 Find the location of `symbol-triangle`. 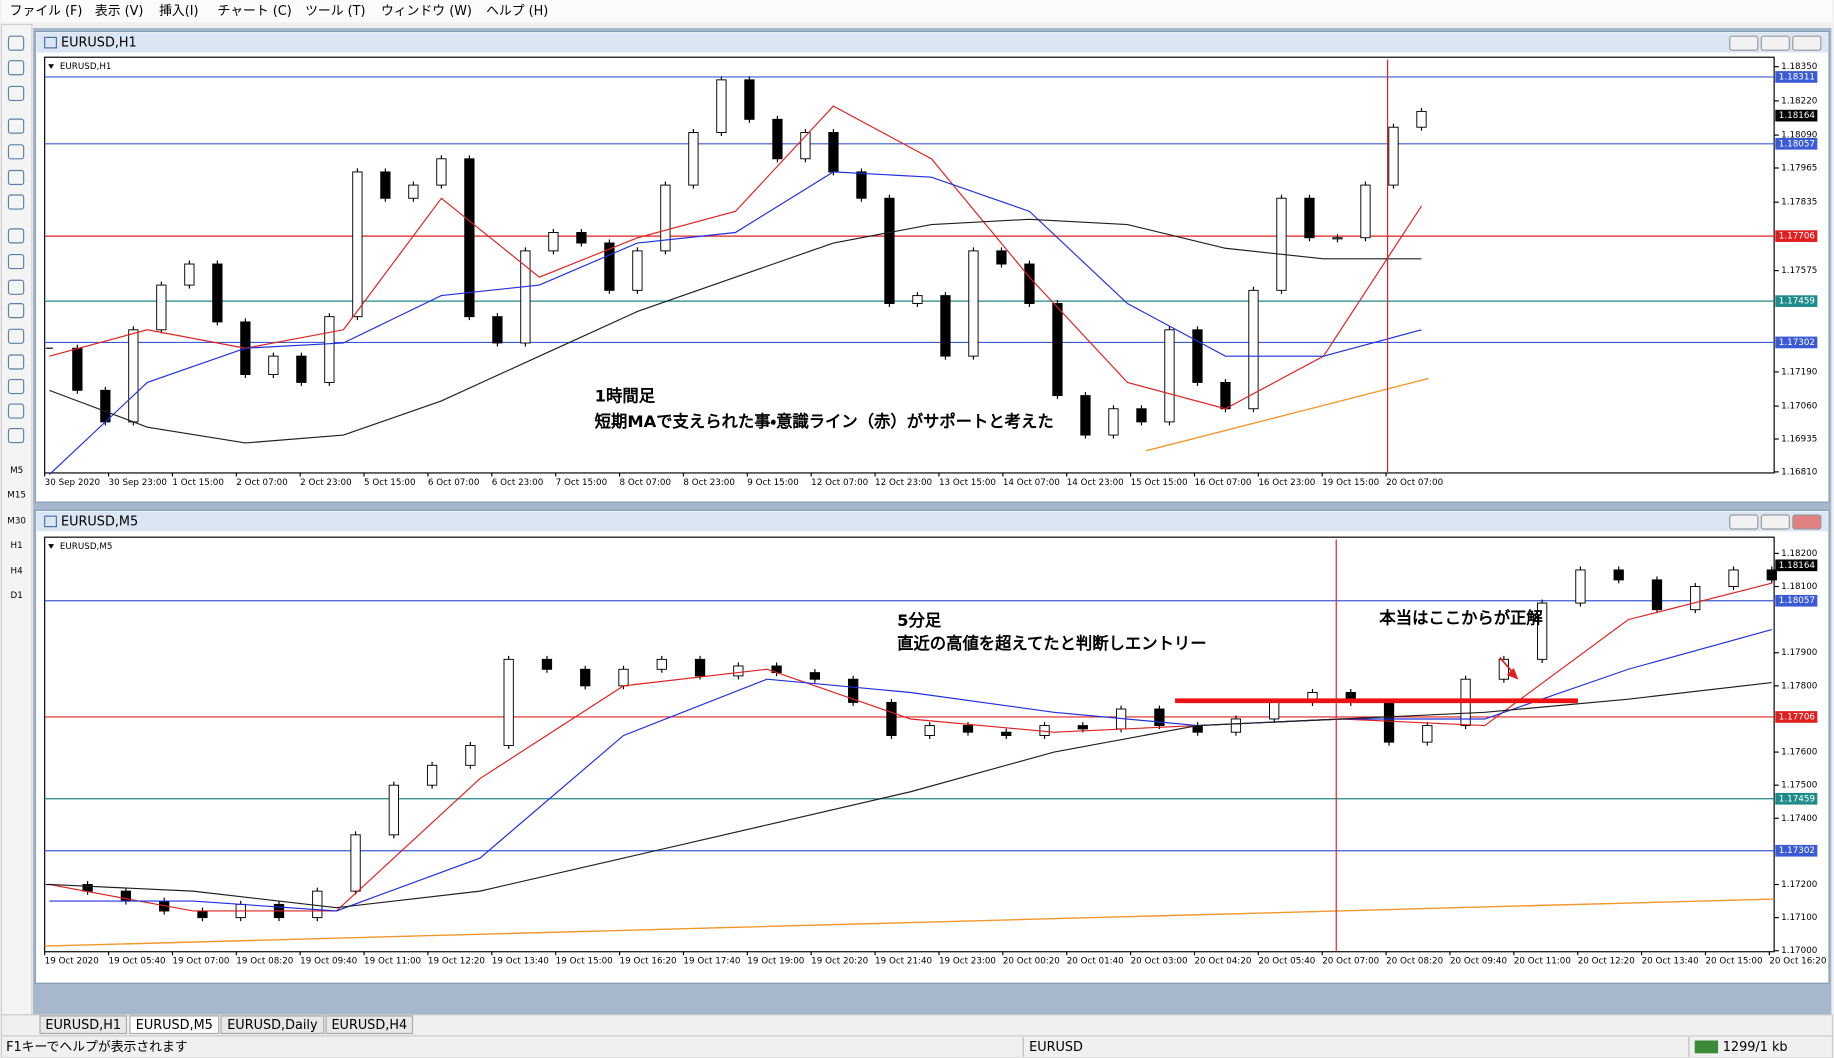

symbol-triangle is located at coordinates (51, 546).